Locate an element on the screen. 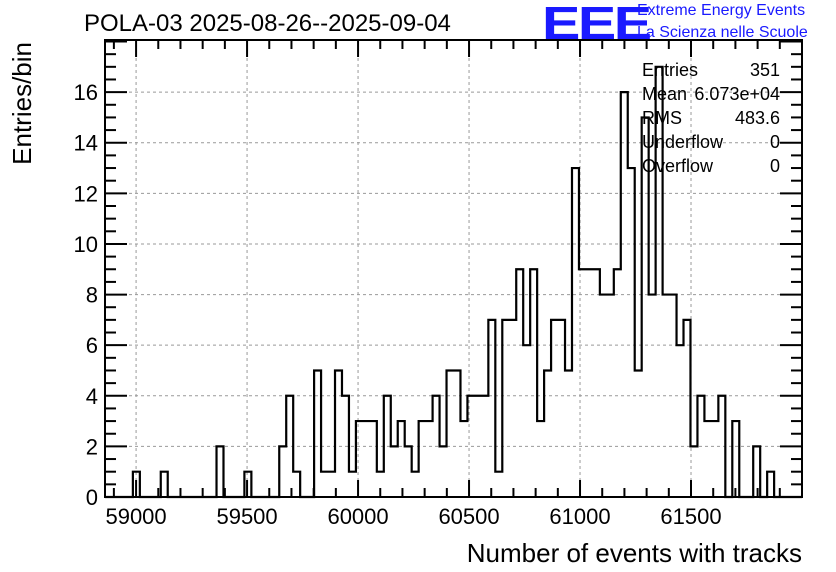 This screenshot has height=572, width=836. stats-row-entries: Entries 351 is located at coordinates (711, 70).